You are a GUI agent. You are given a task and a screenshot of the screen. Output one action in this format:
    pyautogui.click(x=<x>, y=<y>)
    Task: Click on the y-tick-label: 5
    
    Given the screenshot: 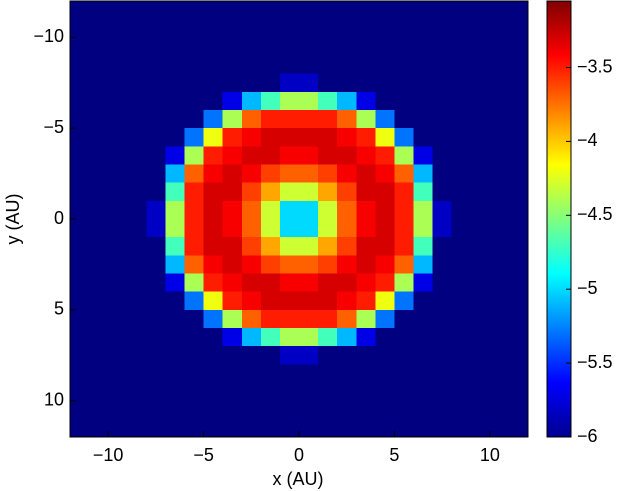 What is the action you would take?
    pyautogui.click(x=59, y=309)
    